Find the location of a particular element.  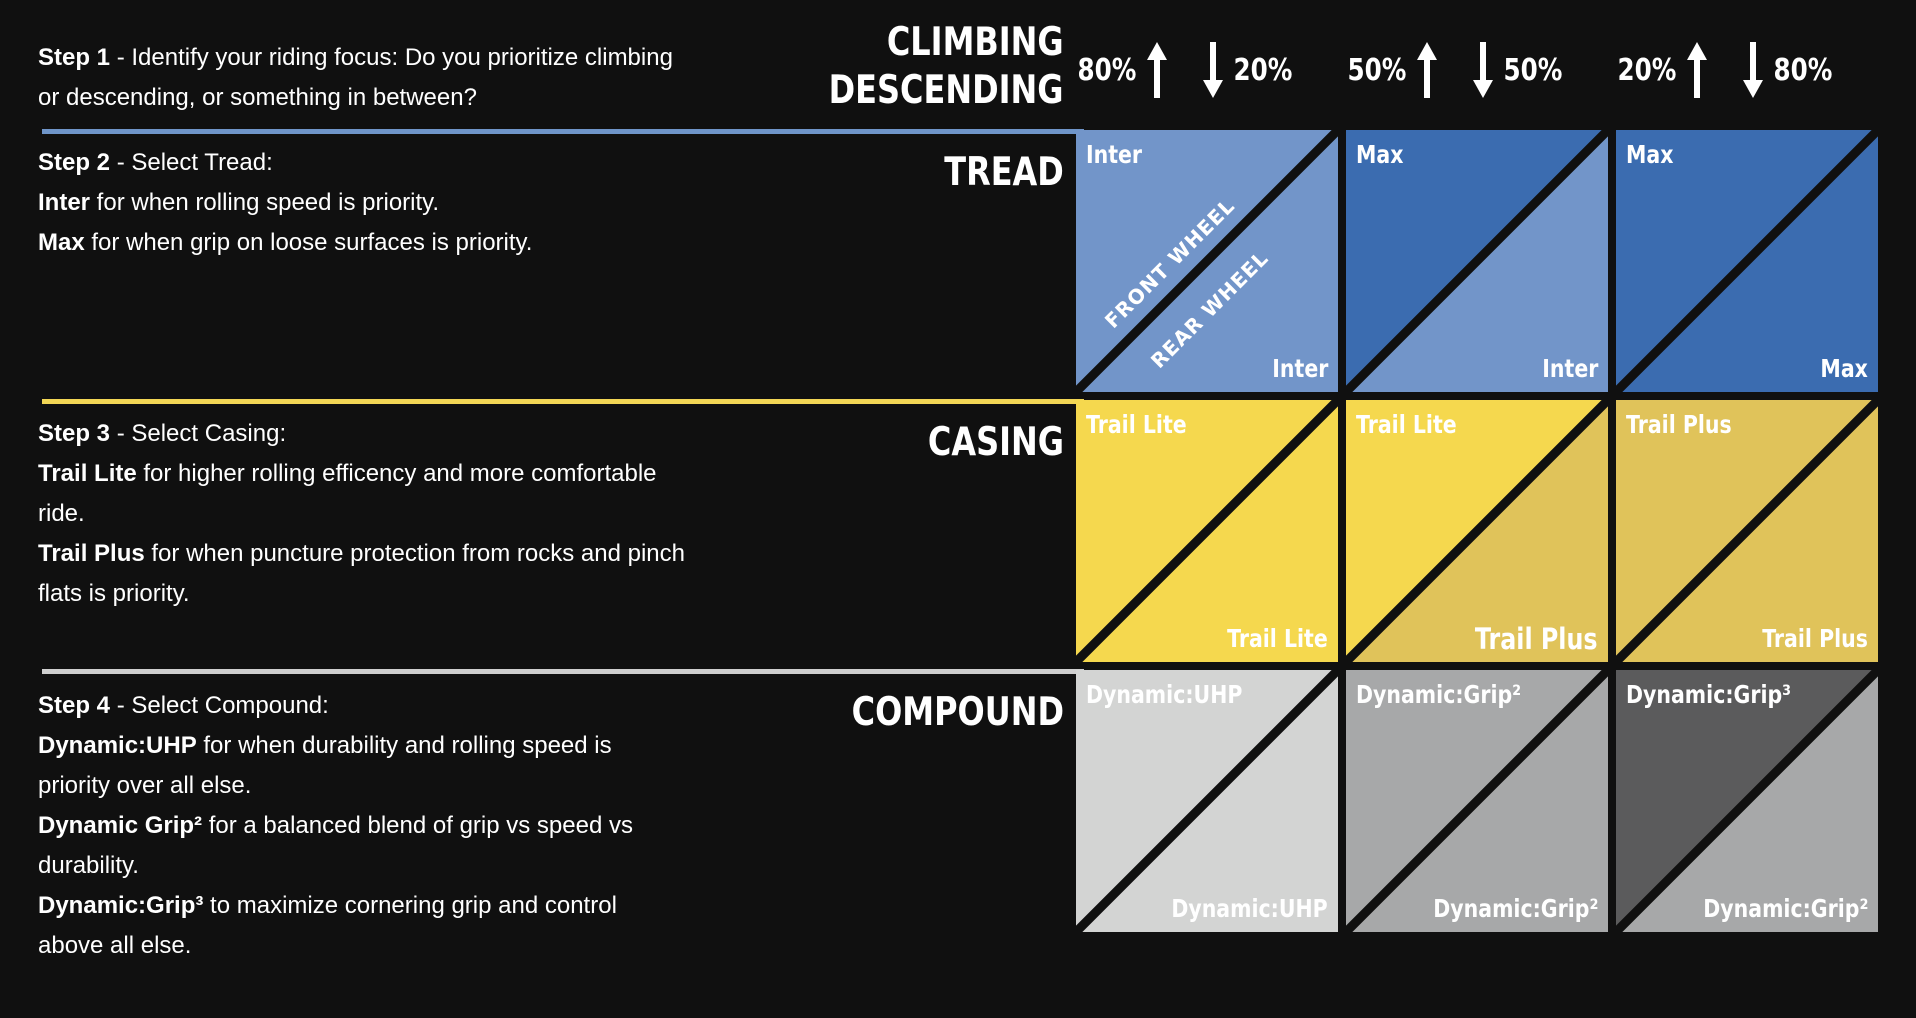

climb-percent: 20% is located at coordinates (1647, 70).